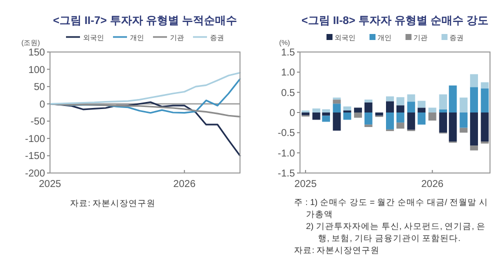 The height and width of the screenshot is (278, 500). I want to click on chart-title: <그림 II-8> 투자자 유형별 순매수 강도, so click(395, 21).